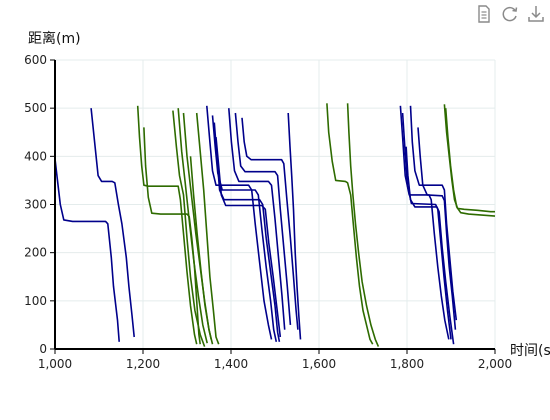  What do you see at coordinates (35, 301) in the screenshot?
I see `y-tick-label: 100` at bounding box center [35, 301].